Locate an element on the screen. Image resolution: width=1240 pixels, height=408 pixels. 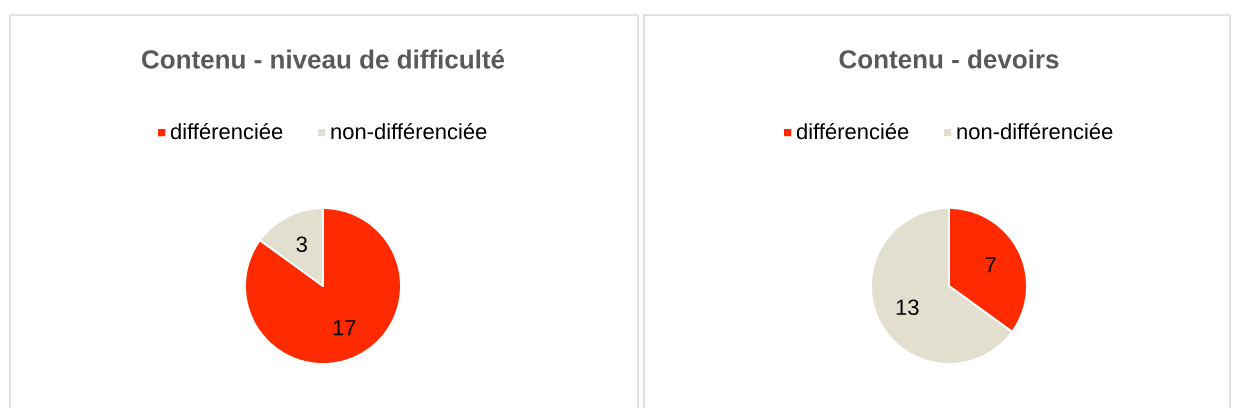
chart-title: Contenu - devoirs is located at coordinates (949, 59).